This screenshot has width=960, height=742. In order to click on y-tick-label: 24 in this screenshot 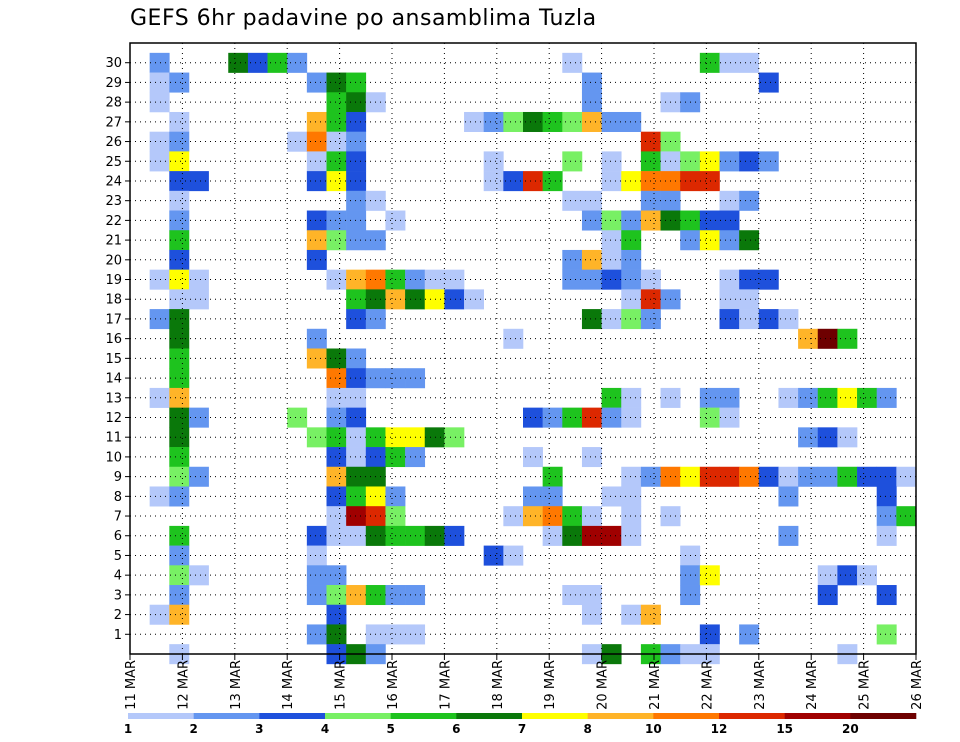, I will do `click(113, 181)`.